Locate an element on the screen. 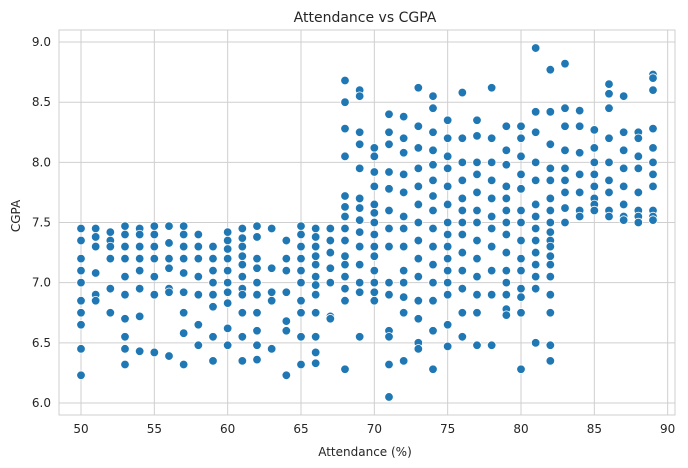 The width and height of the screenshot is (688, 468). x-tick-label: 90 is located at coordinates (667, 429).